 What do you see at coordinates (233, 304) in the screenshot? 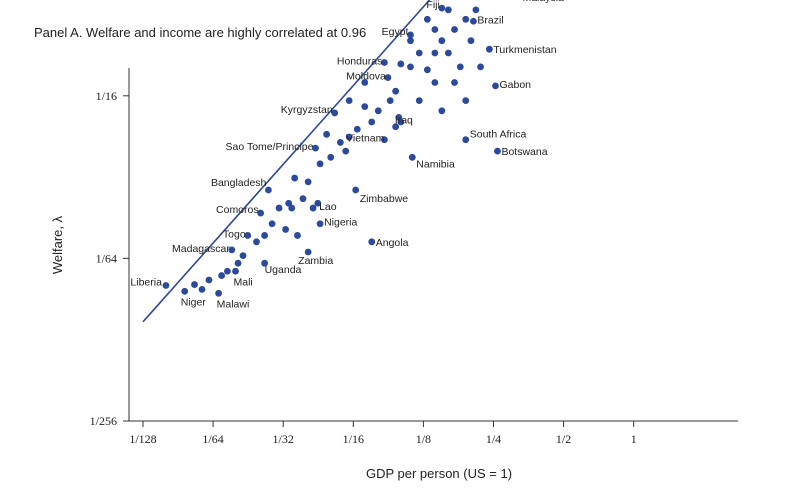
I see `point-label: Malawi` at bounding box center [233, 304].